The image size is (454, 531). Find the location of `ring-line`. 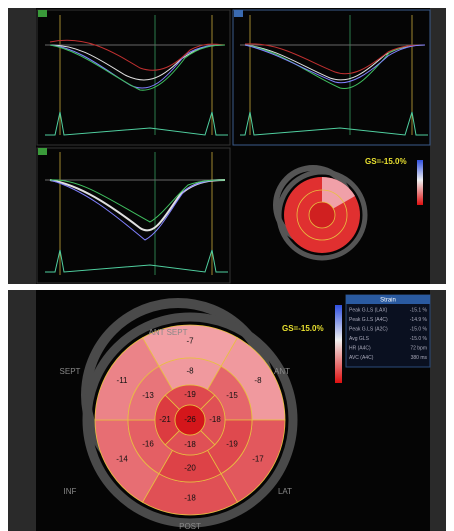

ring-line is located at coordinates (322, 215).